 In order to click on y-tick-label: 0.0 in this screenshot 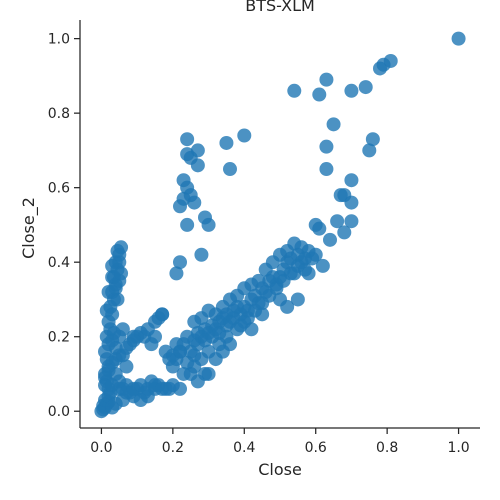, I will do `click(59, 412)`.